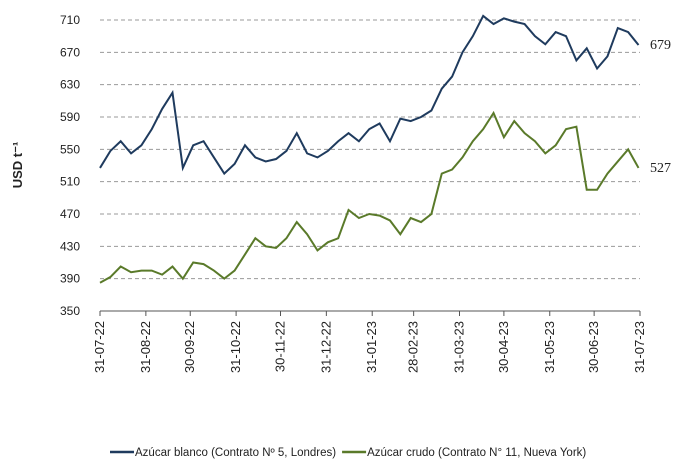 This screenshot has height=471, width=684. I want to click on x-tick-label: 31-01-23, so click(371, 347).